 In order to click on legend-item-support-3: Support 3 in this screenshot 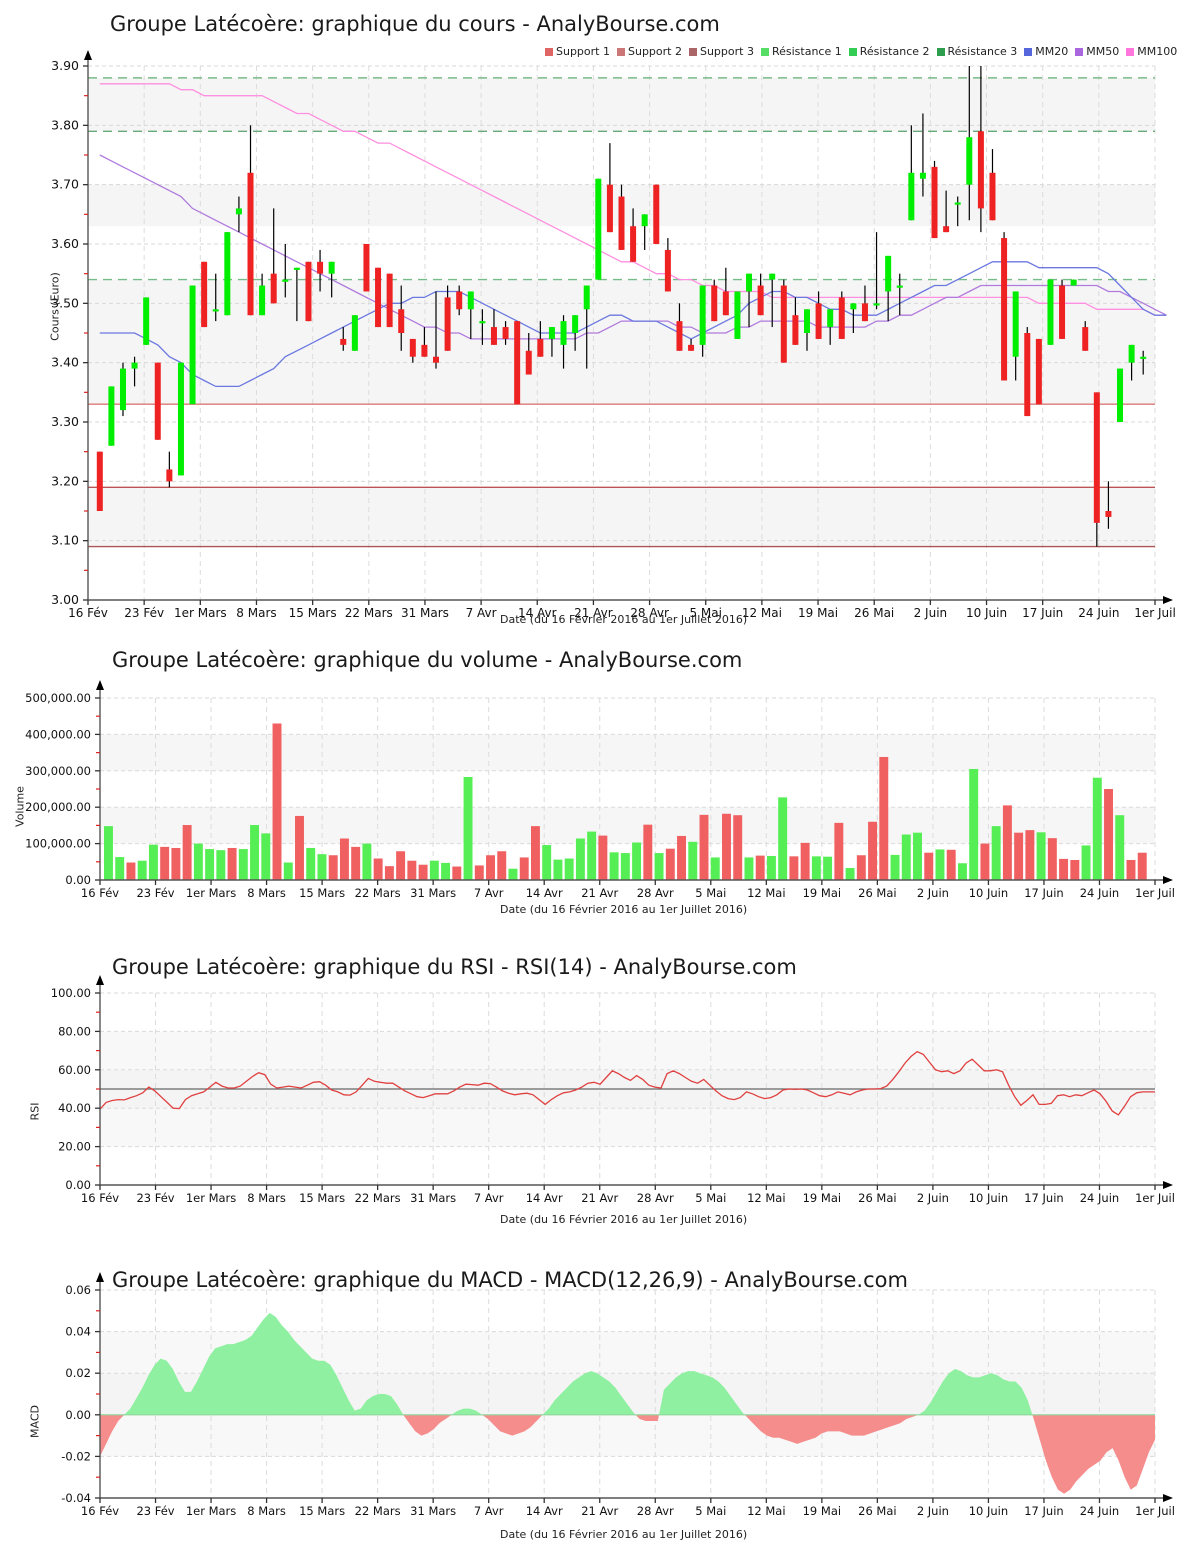, I will do `click(721, 51)`.